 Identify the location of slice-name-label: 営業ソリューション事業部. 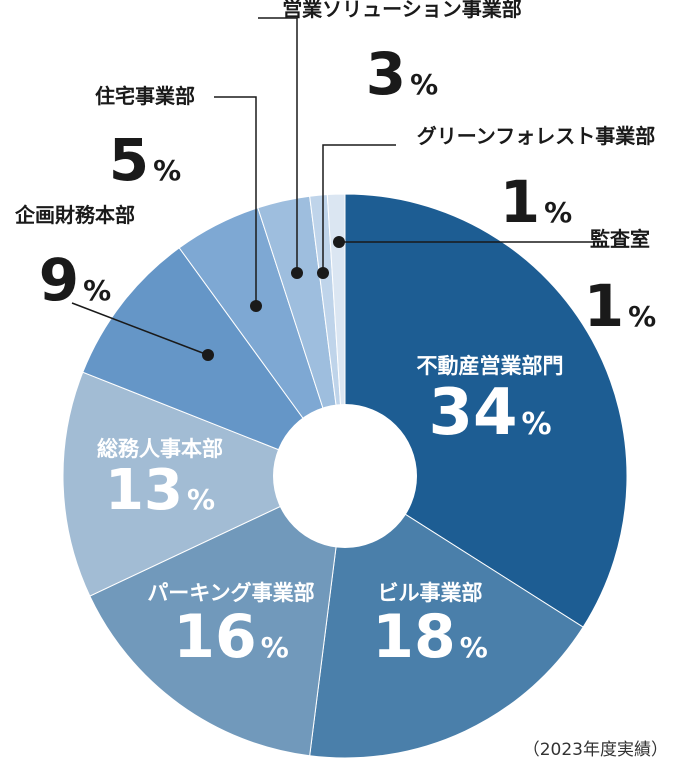
(402, 10).